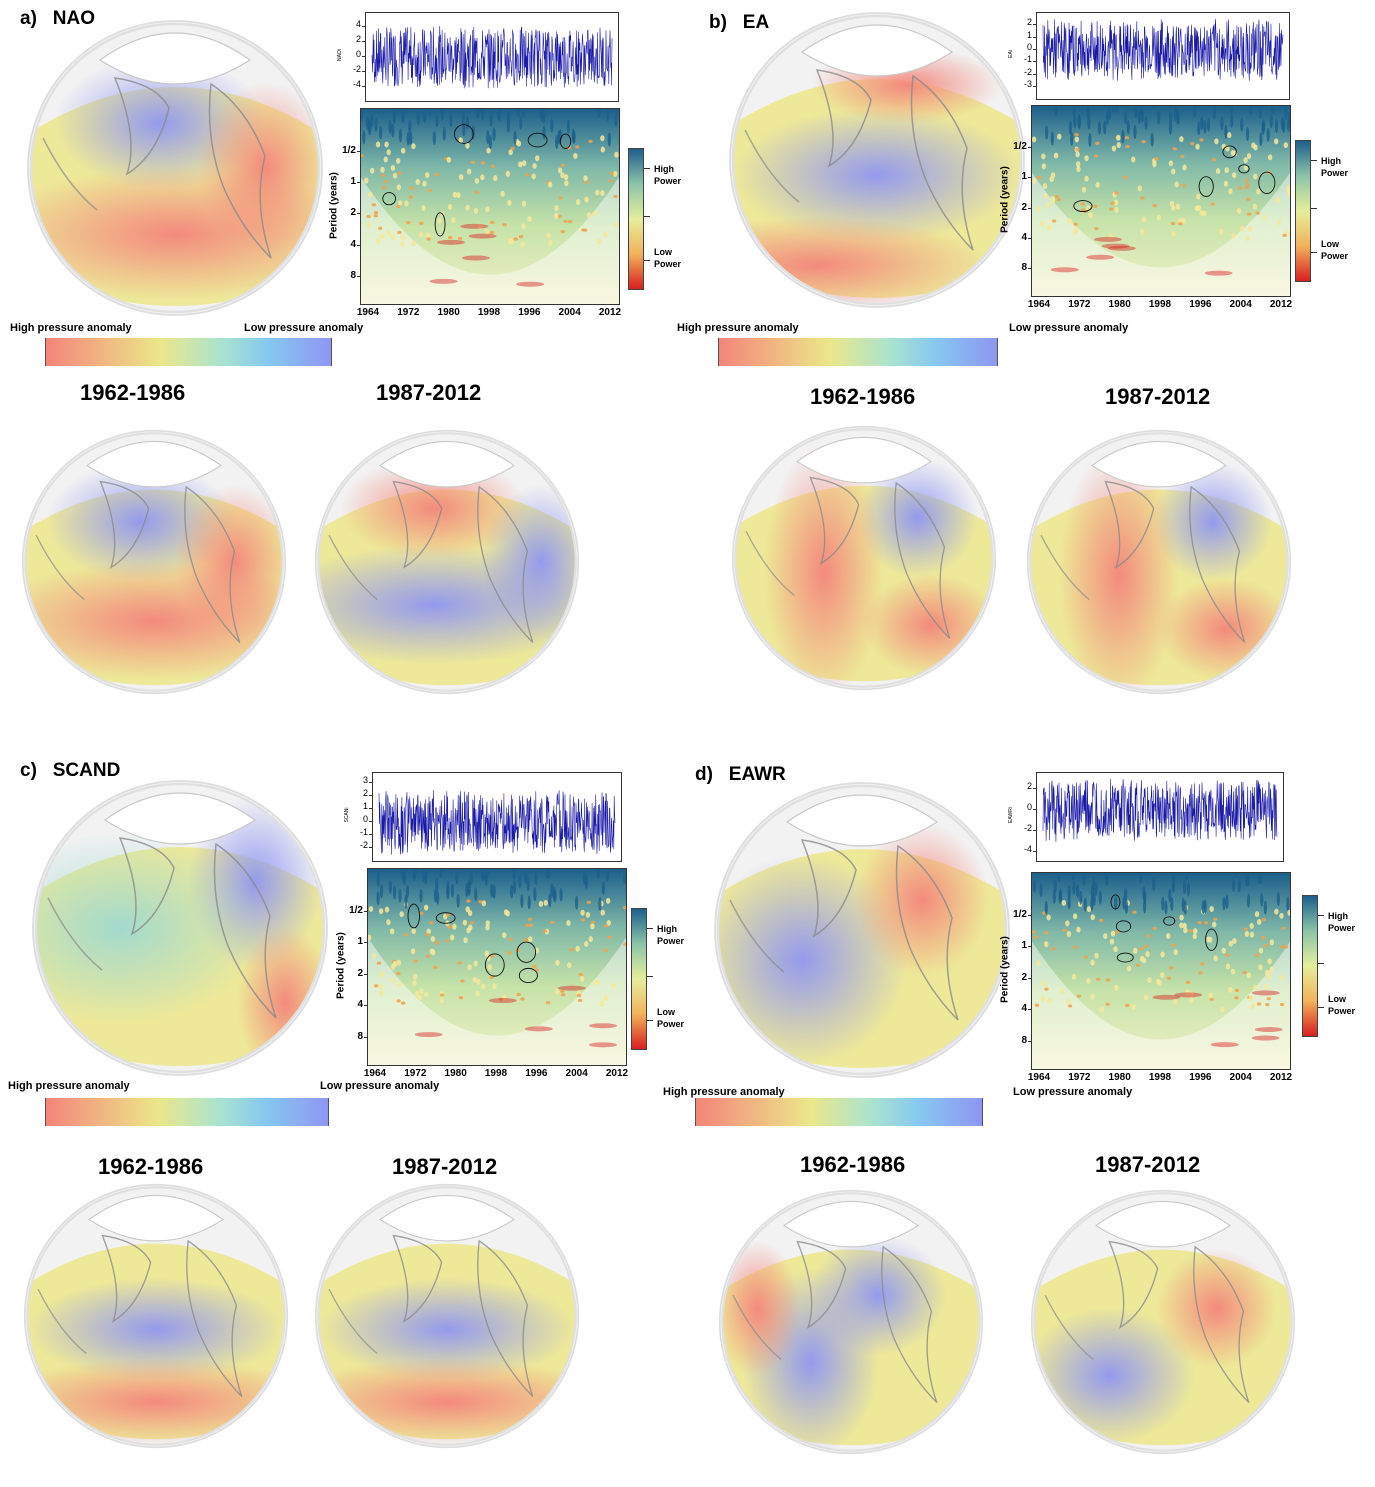  What do you see at coordinates (862, 930) in the screenshot?
I see `globe-map-full-period` at bounding box center [862, 930].